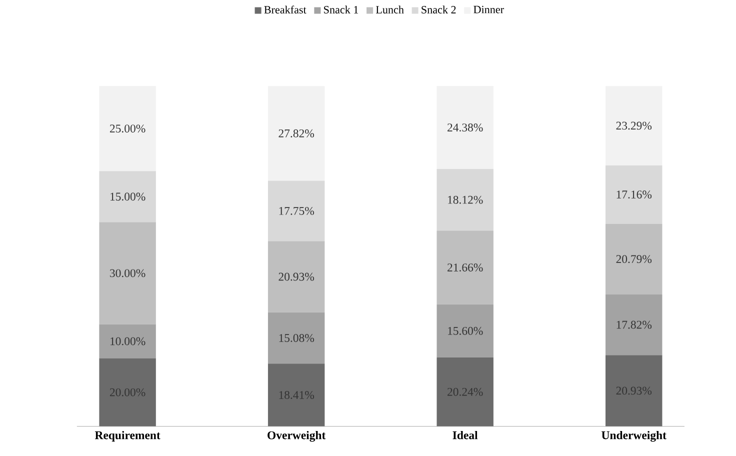  I want to click on legend-label: Lunch, so click(390, 10).